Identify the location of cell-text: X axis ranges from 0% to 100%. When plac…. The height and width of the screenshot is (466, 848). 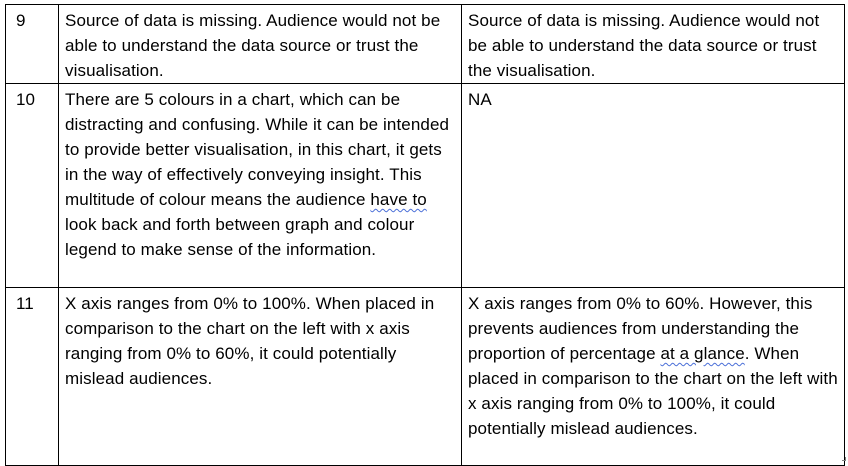
(250, 341).